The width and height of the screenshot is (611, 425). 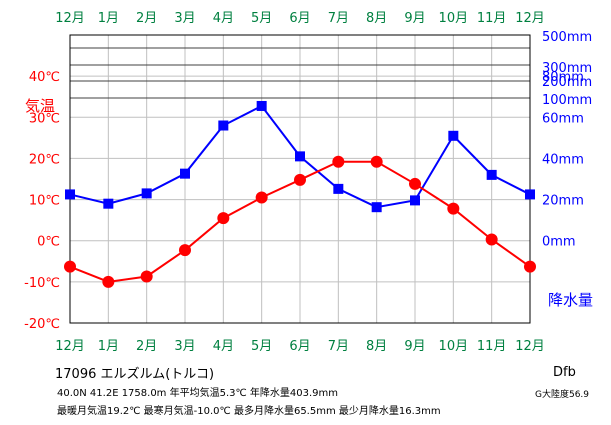 What do you see at coordinates (492, 346) in the screenshot?
I see `bottom-month-label: 11月` at bounding box center [492, 346].